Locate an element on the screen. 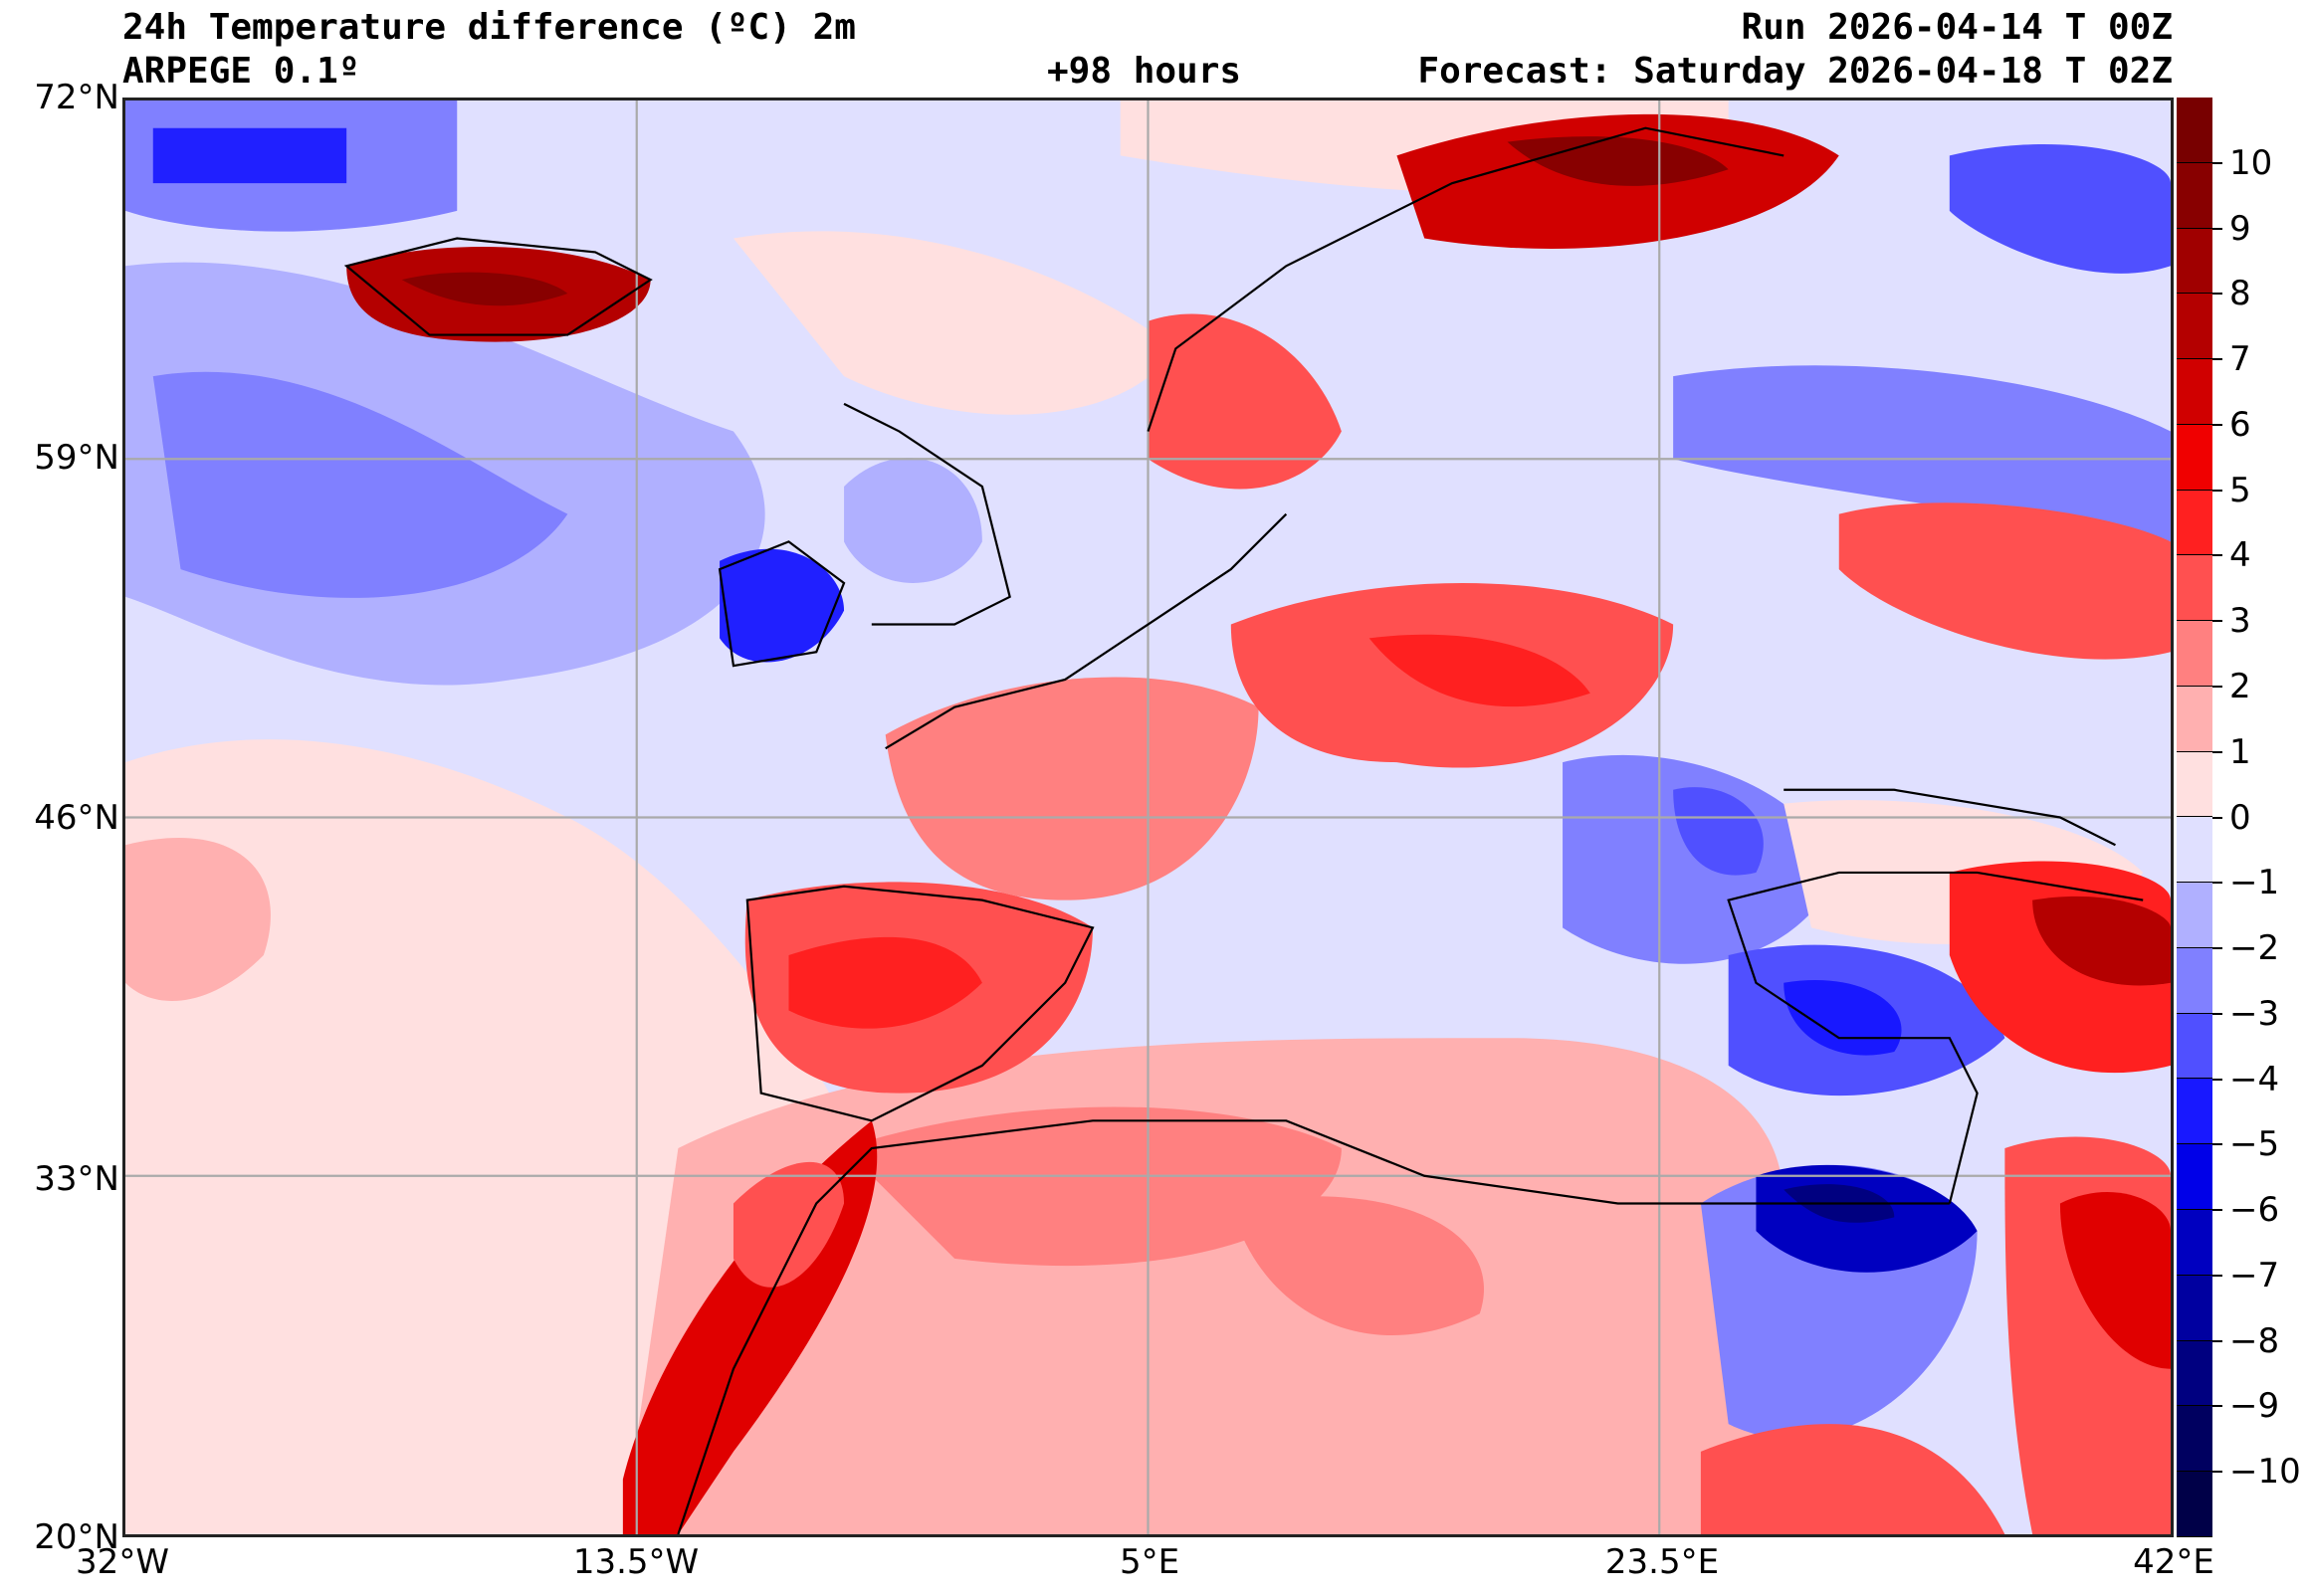 This screenshot has height=1596, width=2309. colorbar-tick-label: 5 is located at coordinates (2240, 490).